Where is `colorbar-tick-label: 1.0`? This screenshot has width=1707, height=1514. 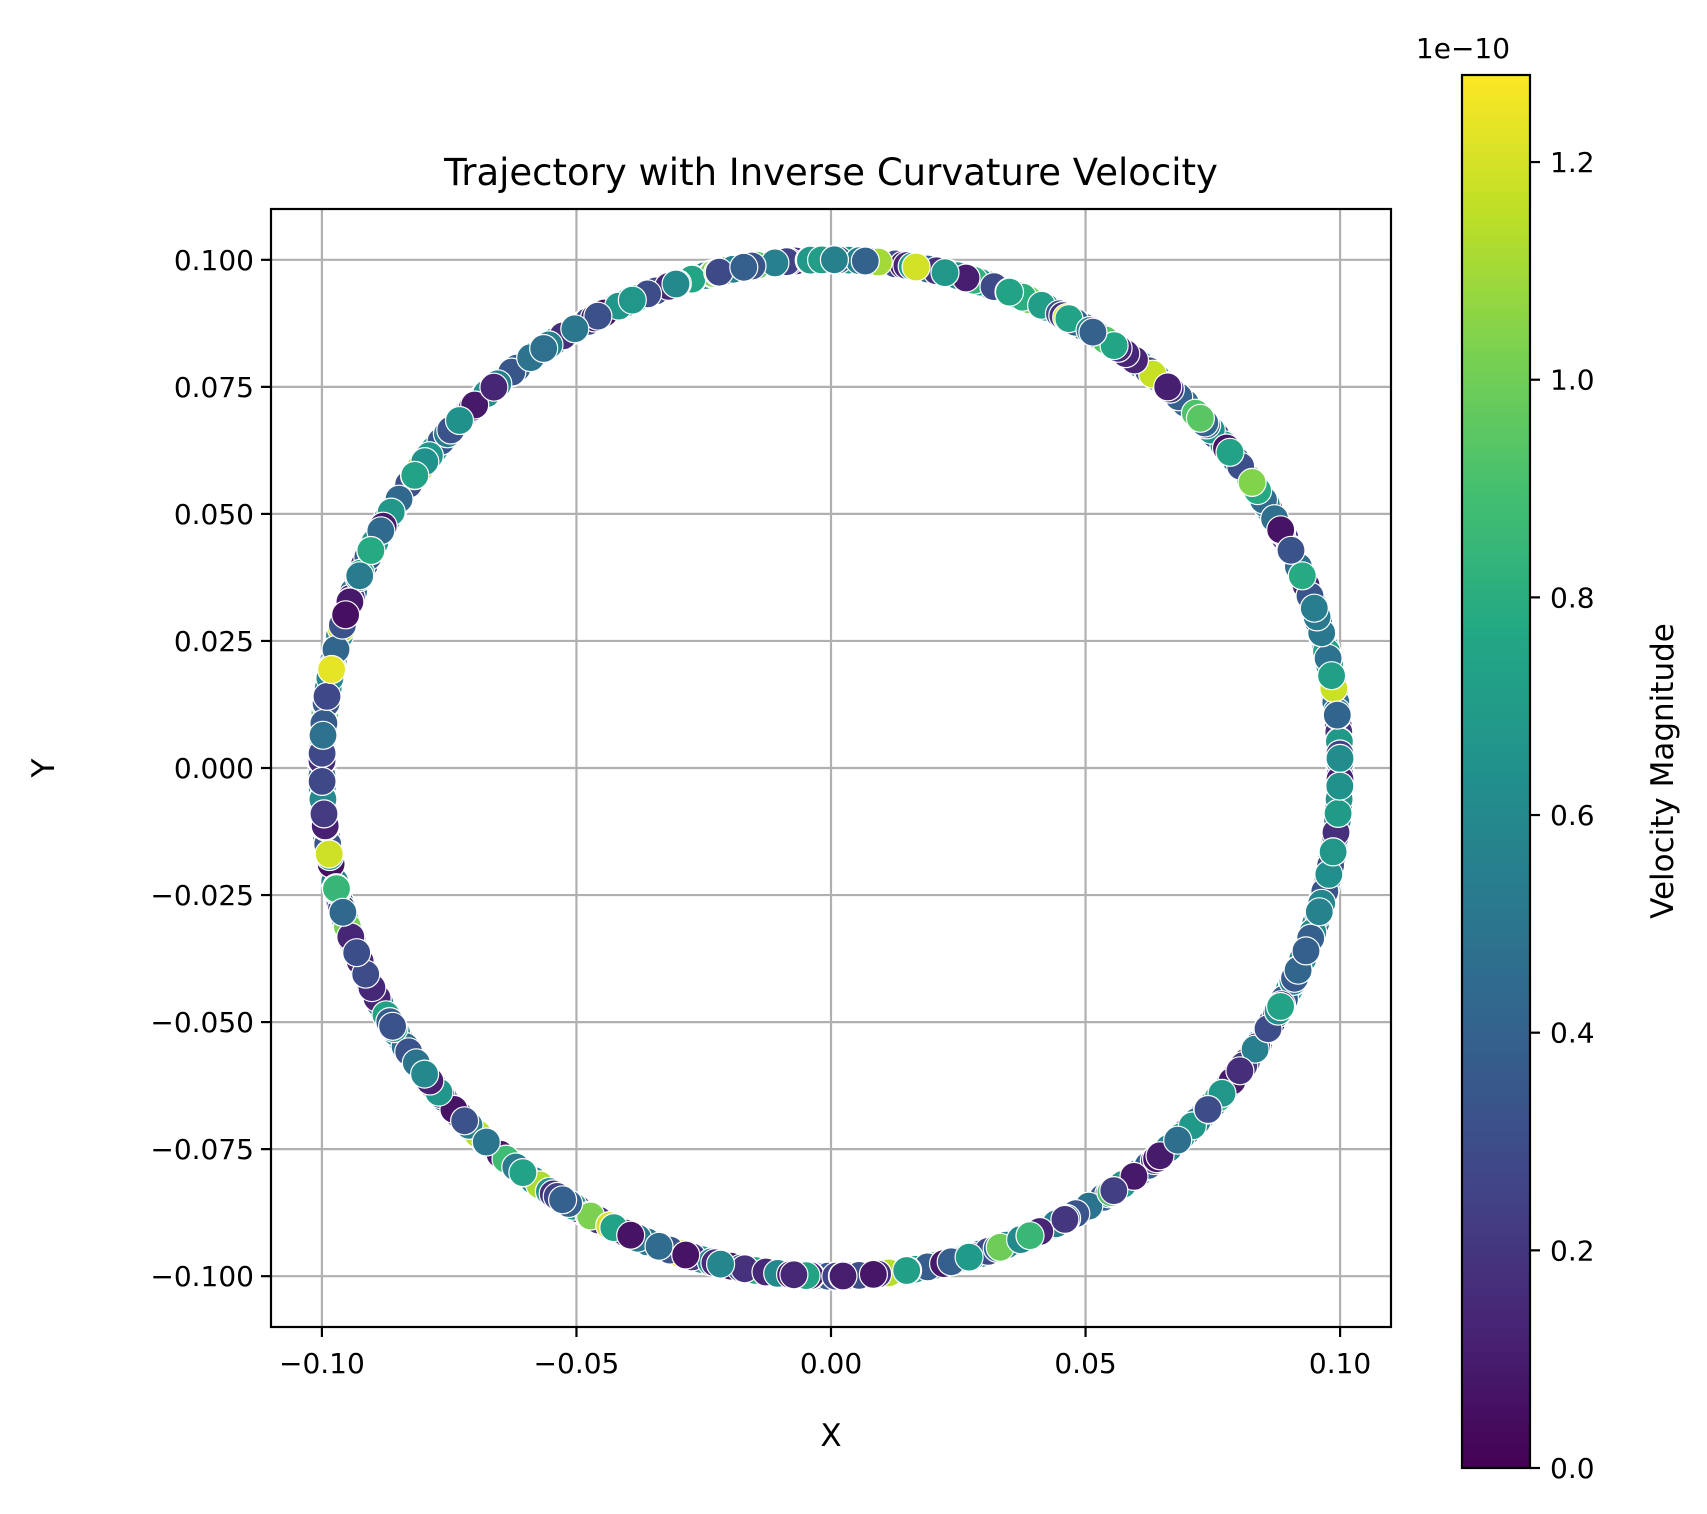
colorbar-tick-label: 1.0 is located at coordinates (1572, 380).